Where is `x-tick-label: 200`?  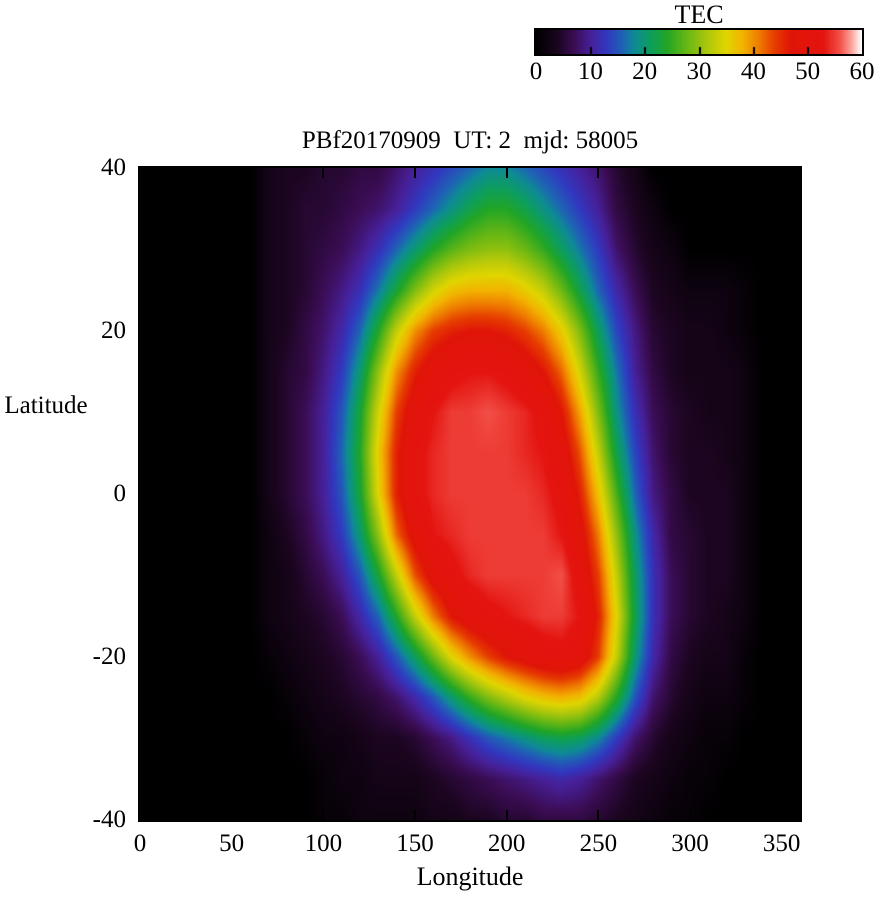
x-tick-label: 200 is located at coordinates (506, 843).